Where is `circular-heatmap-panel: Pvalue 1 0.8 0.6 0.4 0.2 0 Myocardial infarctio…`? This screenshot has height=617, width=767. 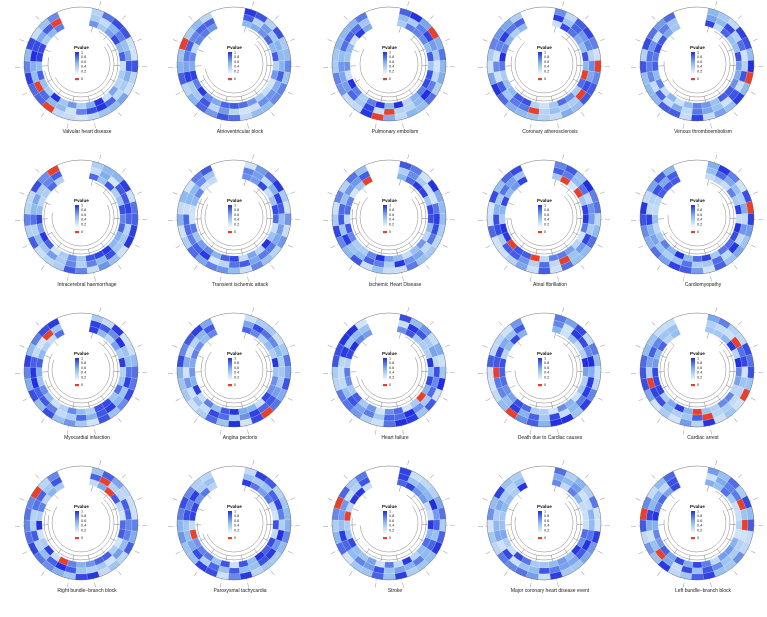 circular-heatmap-panel: Pvalue 1 0.8 0.6 0.4 0.2 0 Myocardial infarctio… is located at coordinates (87, 383).